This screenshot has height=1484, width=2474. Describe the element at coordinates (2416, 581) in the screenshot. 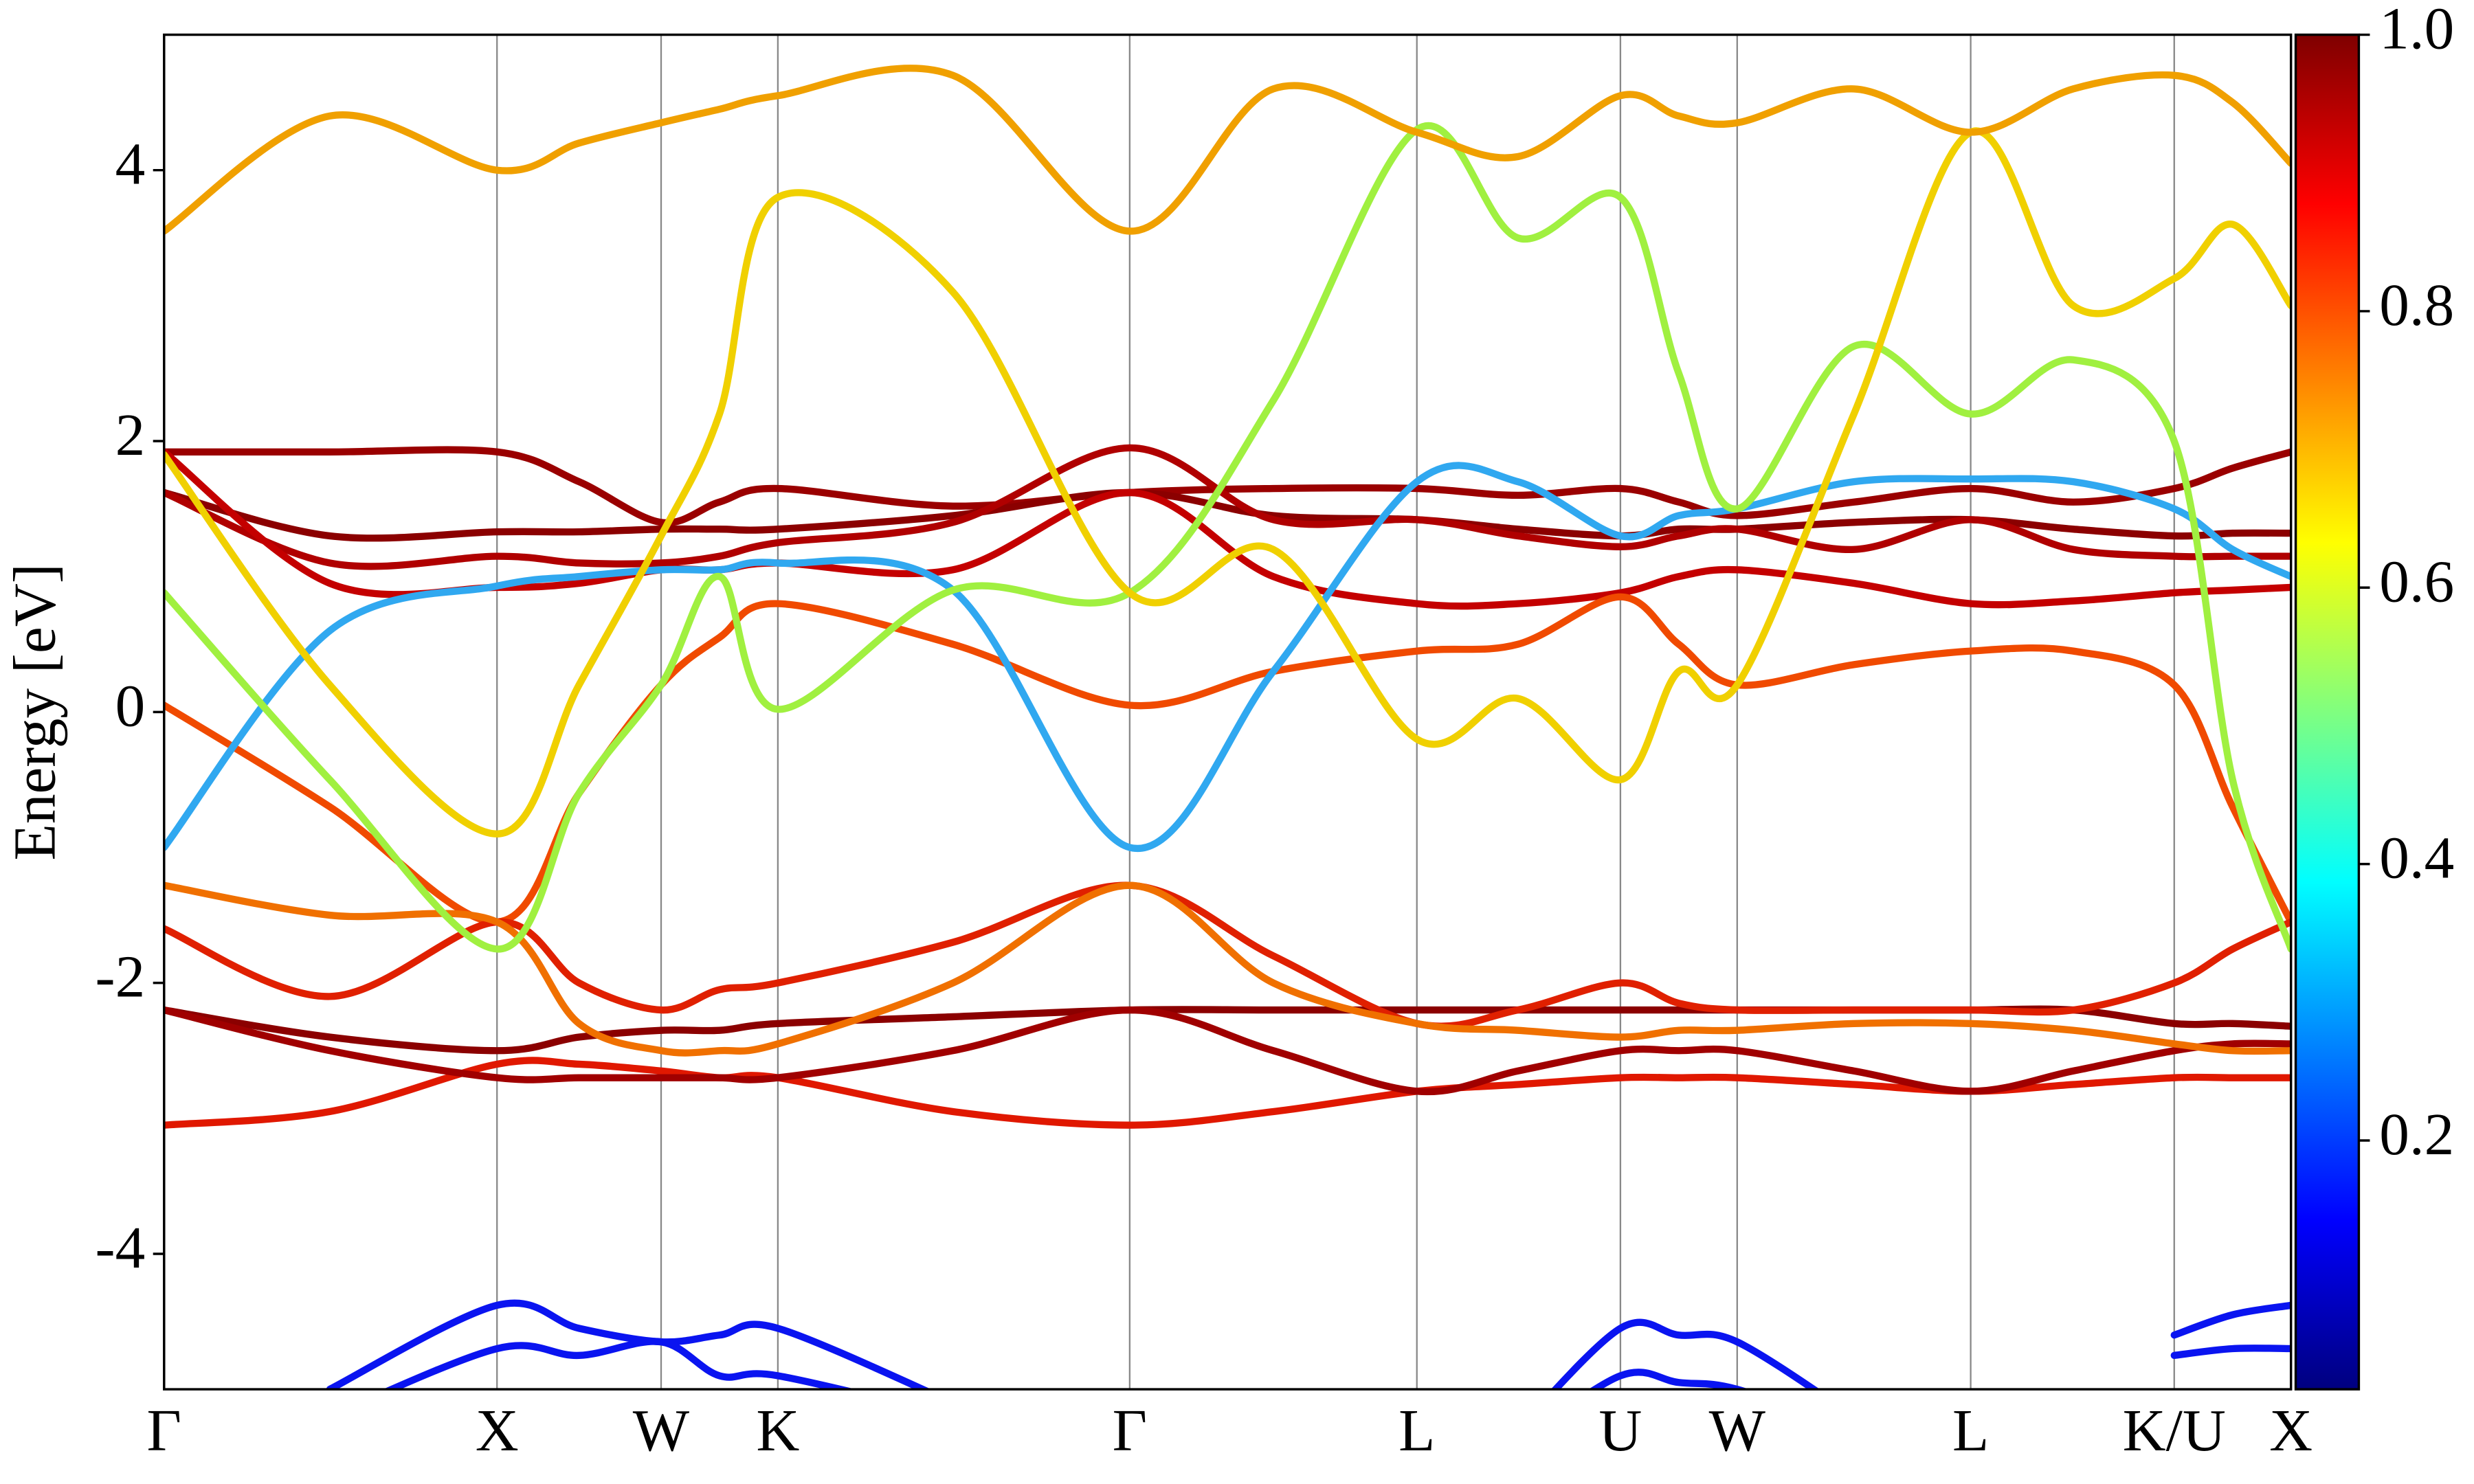

I see `colorbar-tick-label: 0.6` at that location.